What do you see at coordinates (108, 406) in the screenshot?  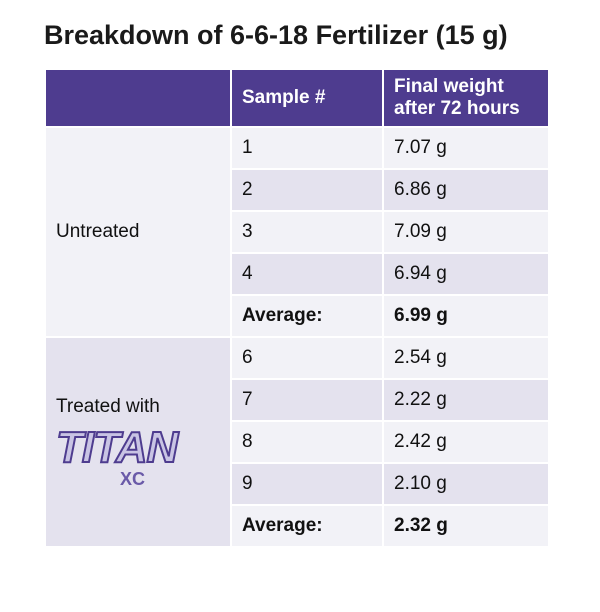 I see `group-label: Treated with` at bounding box center [108, 406].